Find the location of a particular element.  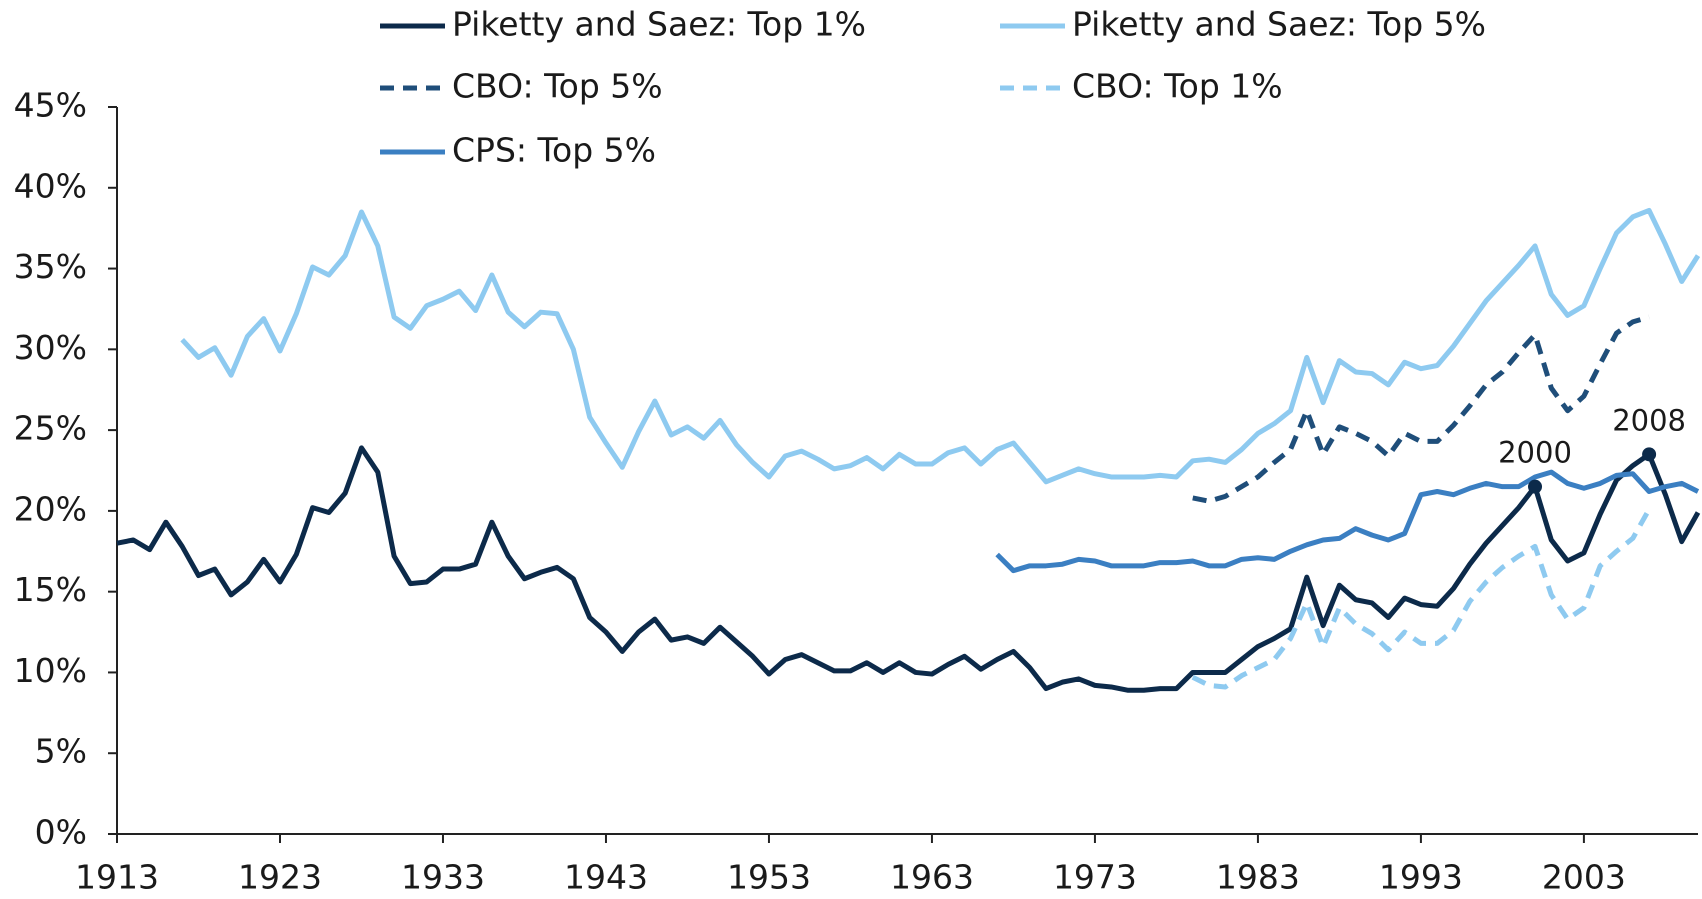

x-tick-label: 1953 is located at coordinates (769, 877).